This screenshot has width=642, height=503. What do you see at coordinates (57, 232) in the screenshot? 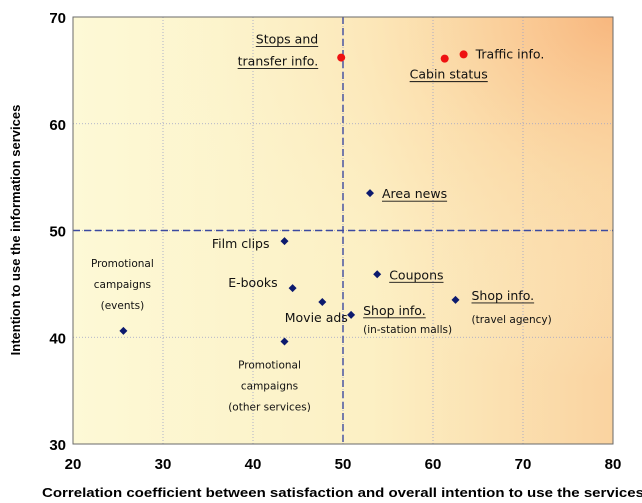
I see `y-tick-label: 50` at bounding box center [57, 232].